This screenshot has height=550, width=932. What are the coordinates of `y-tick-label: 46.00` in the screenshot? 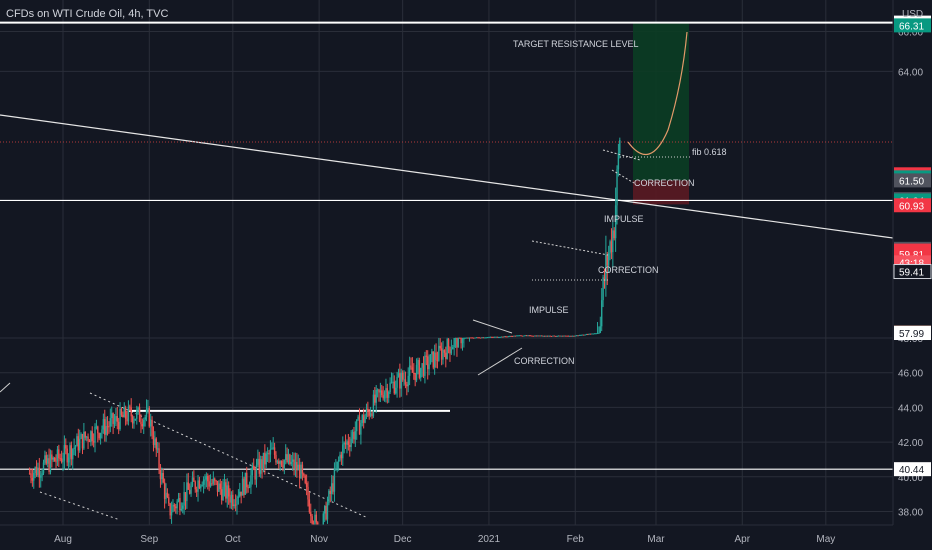 It's located at (910, 374).